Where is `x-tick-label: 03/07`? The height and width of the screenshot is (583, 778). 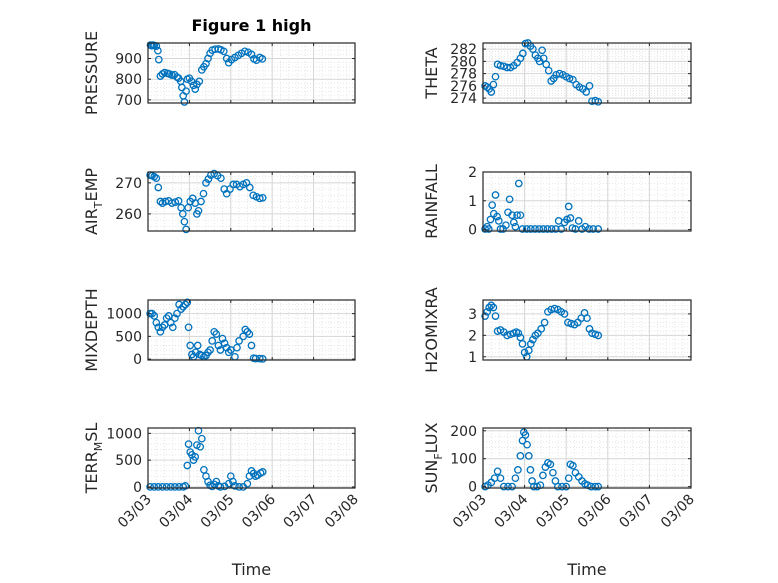
x-tick-label: 03/07 is located at coordinates (636, 512).